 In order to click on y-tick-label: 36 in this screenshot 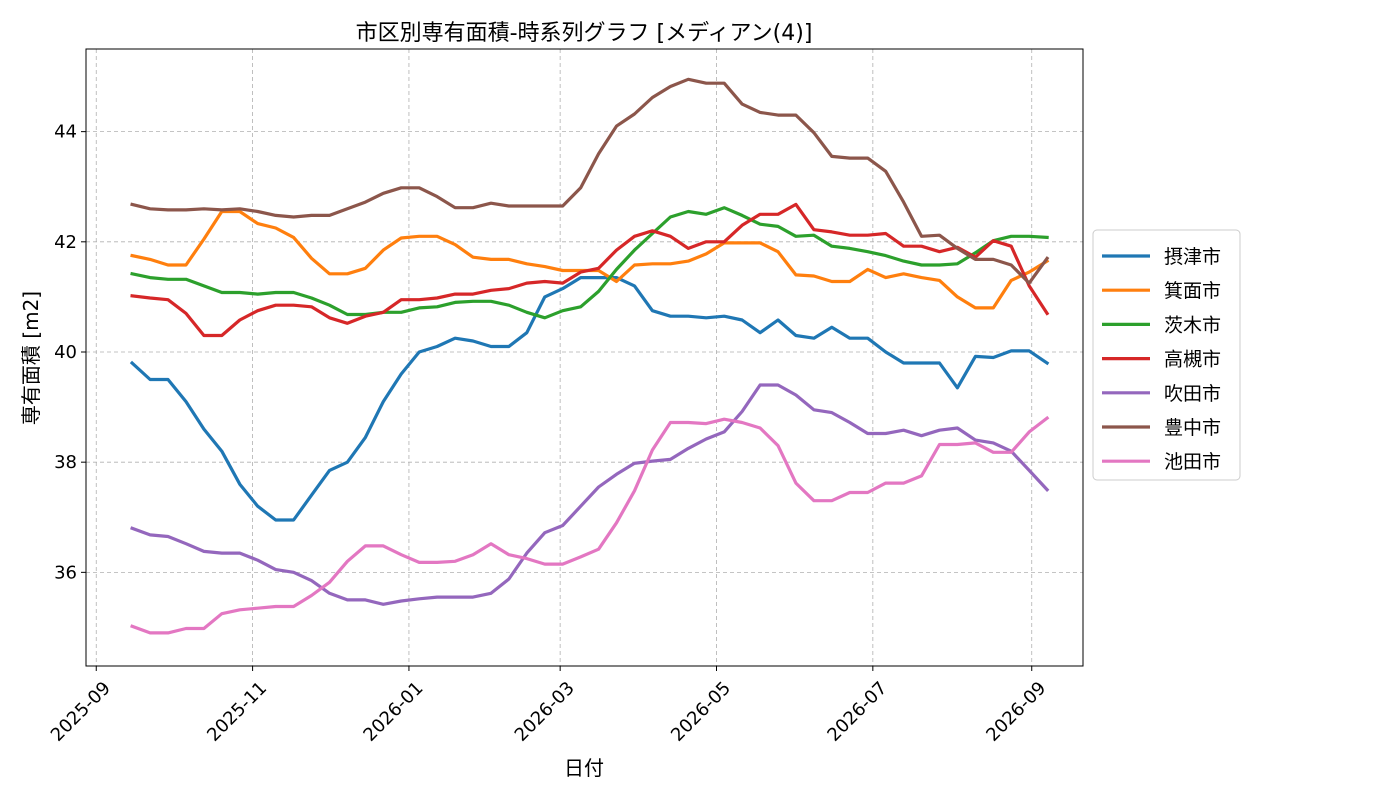, I will do `click(65, 572)`.